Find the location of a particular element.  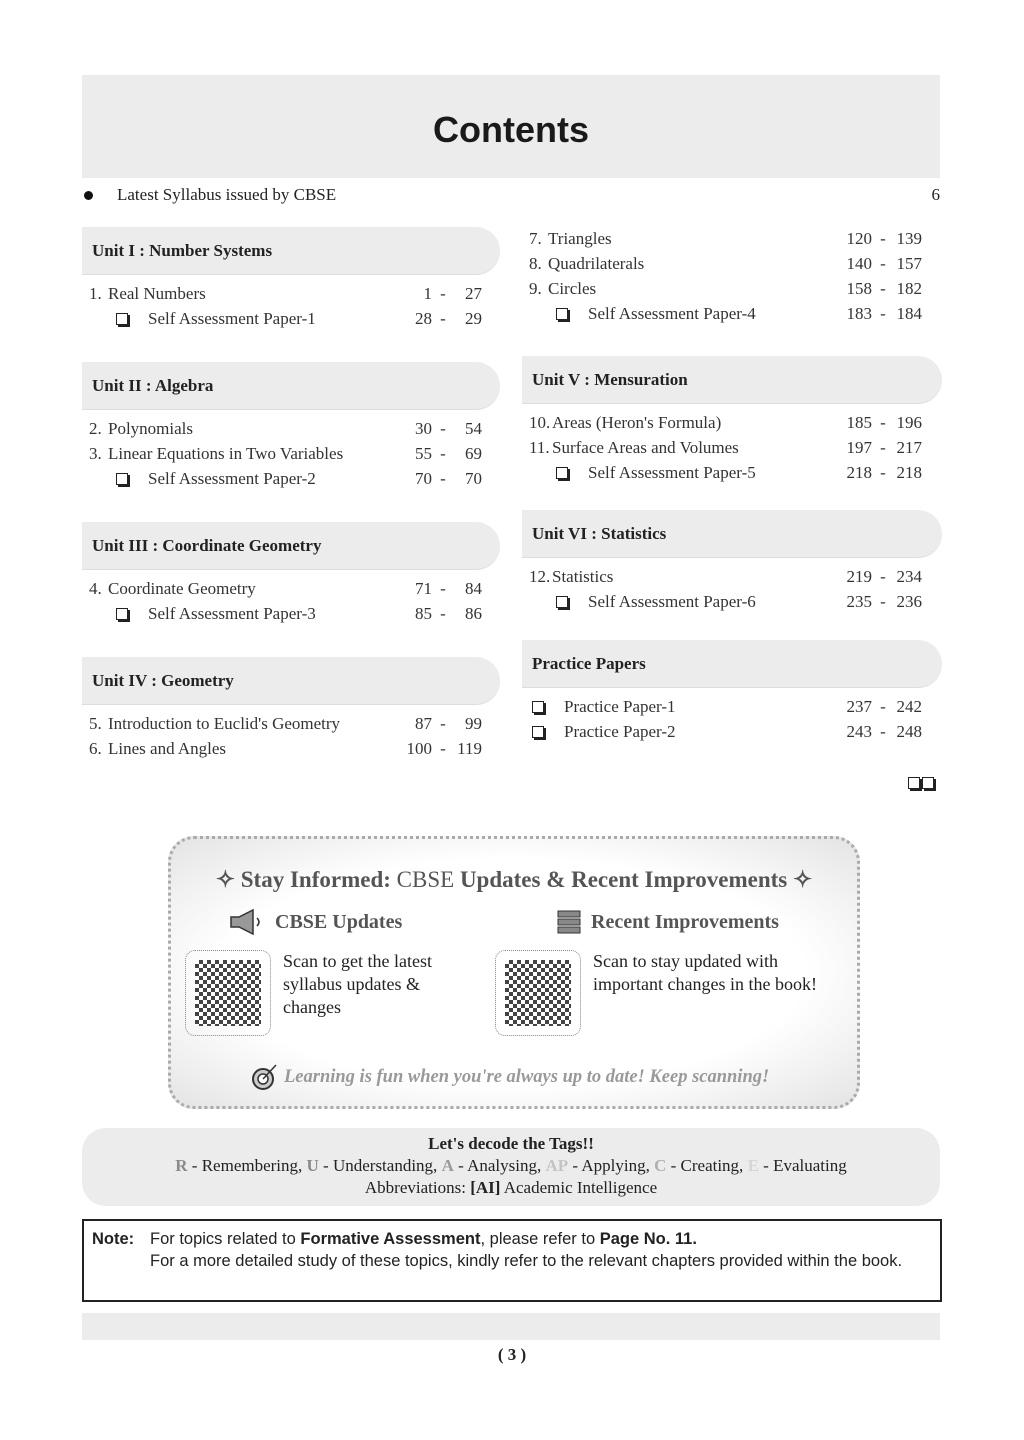

page-from: 120 is located at coordinates (859, 238).